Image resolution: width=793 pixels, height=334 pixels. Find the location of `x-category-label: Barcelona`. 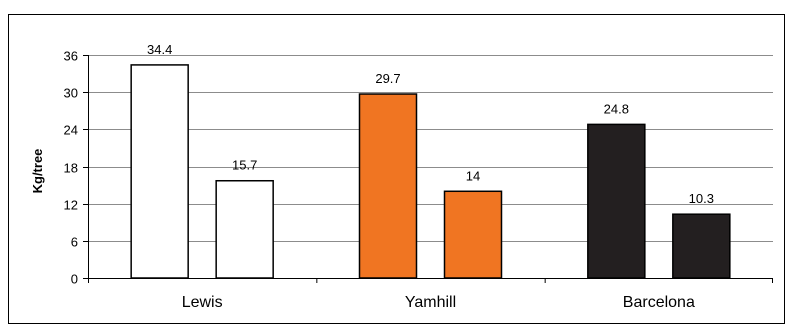

x-category-label: Barcelona is located at coordinates (659, 302).